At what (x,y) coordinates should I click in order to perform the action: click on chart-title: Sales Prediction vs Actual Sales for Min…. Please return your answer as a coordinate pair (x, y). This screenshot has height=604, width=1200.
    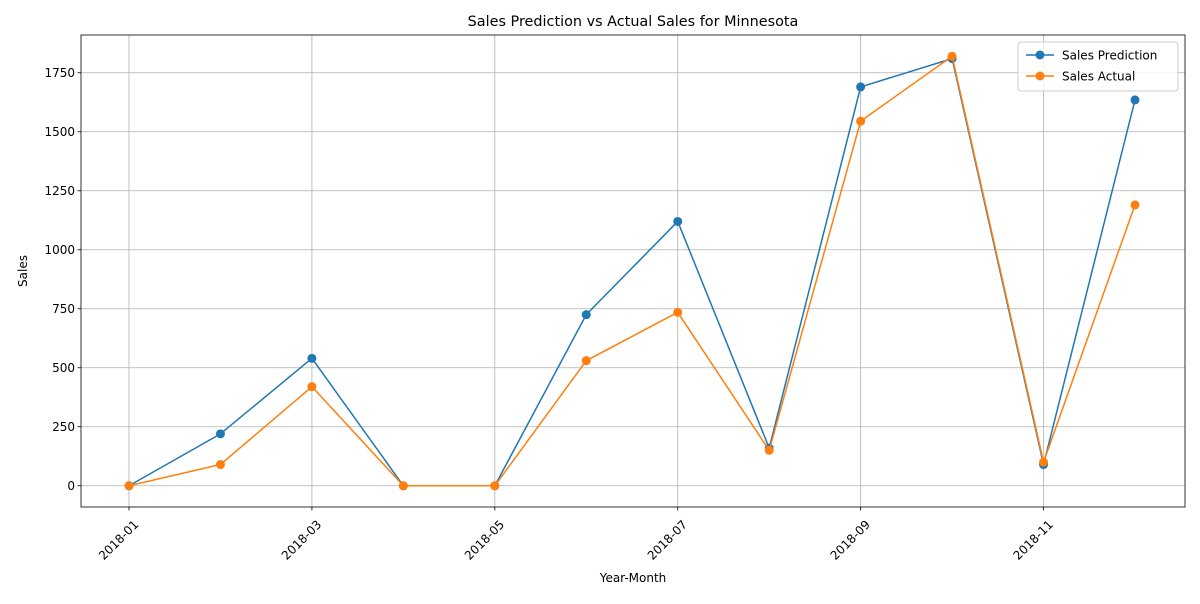
    Looking at the image, I should click on (633, 22).